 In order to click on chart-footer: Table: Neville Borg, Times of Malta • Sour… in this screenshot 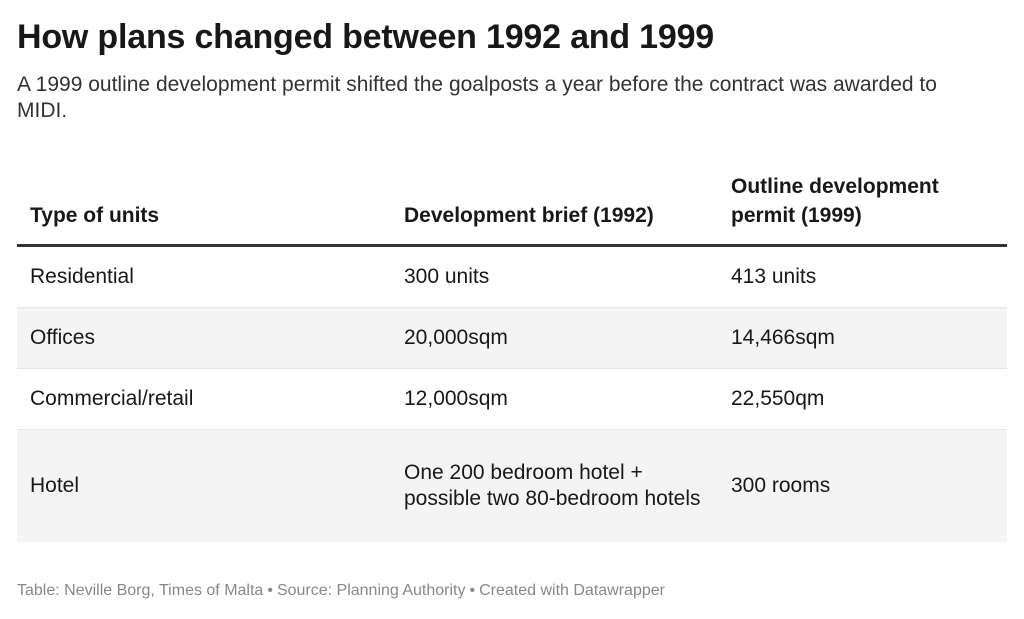, I will do `click(341, 591)`.